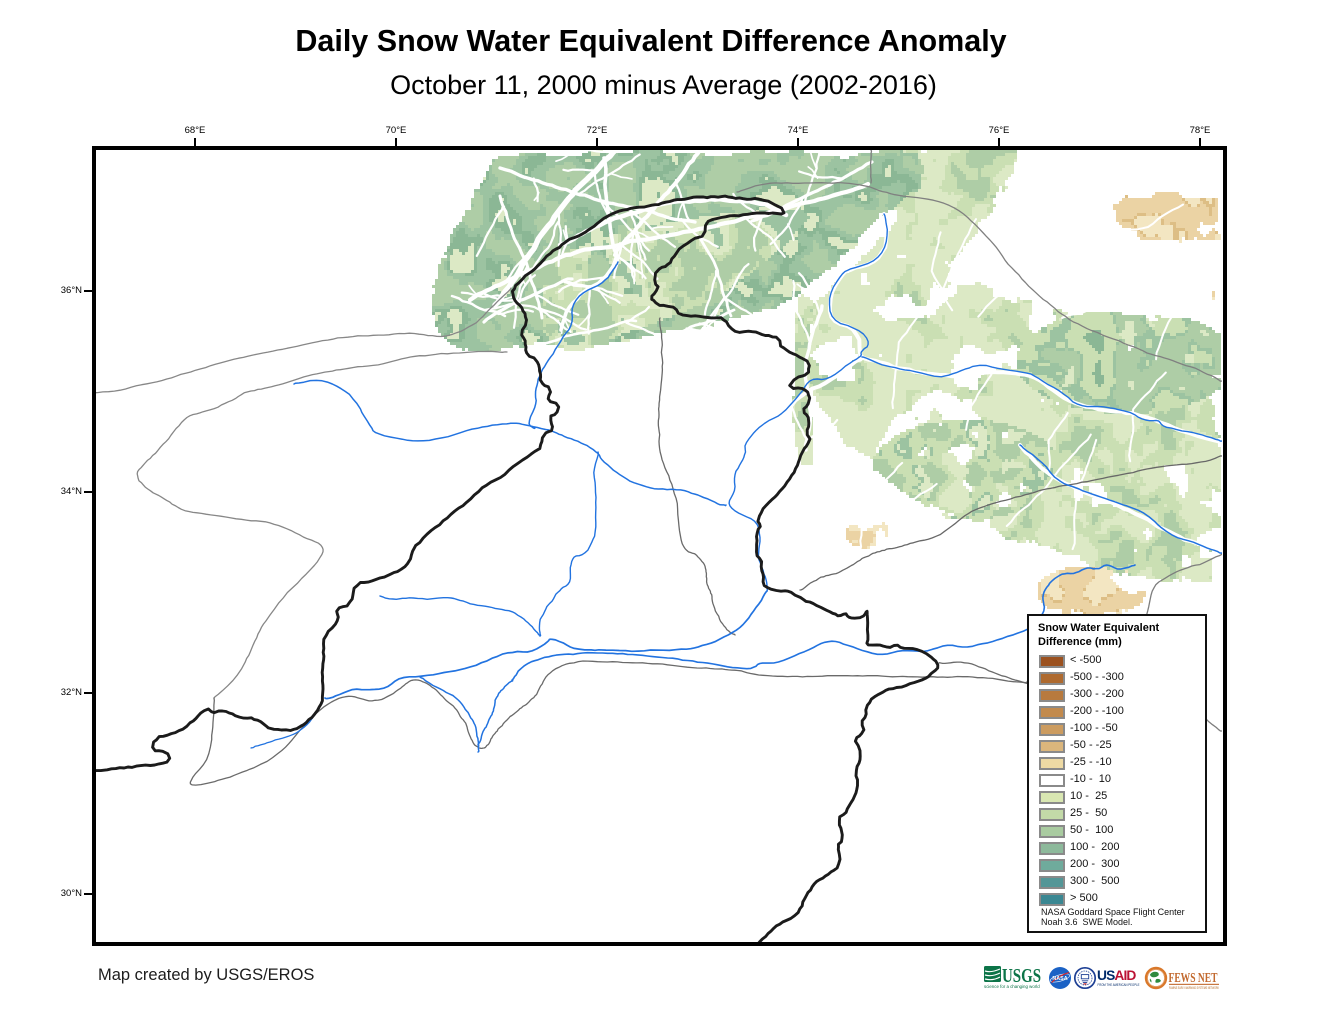  Describe the element at coordinates (1119, 985) in the screenshot. I see `svg-text: FROM THE AMERICAN PEOPLE` at that location.